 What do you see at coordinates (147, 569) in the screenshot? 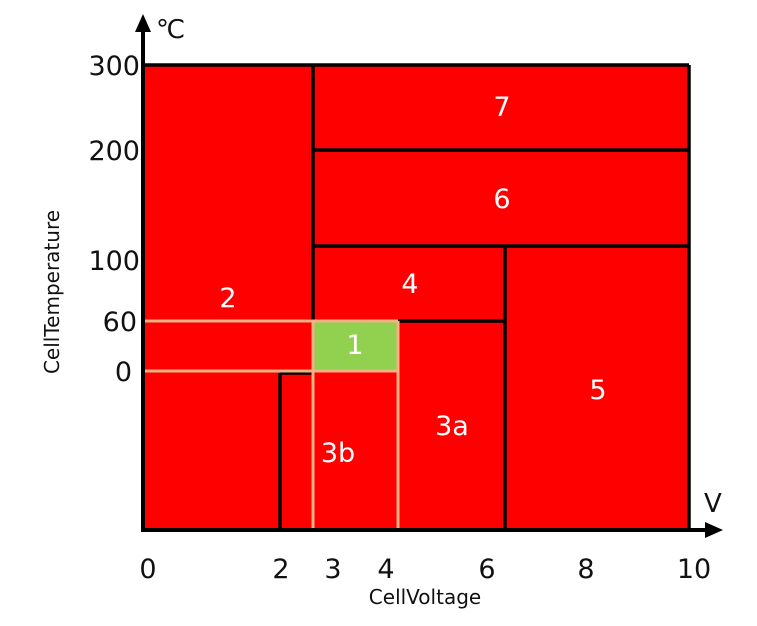
I see `x-tick-0: 0` at bounding box center [147, 569].